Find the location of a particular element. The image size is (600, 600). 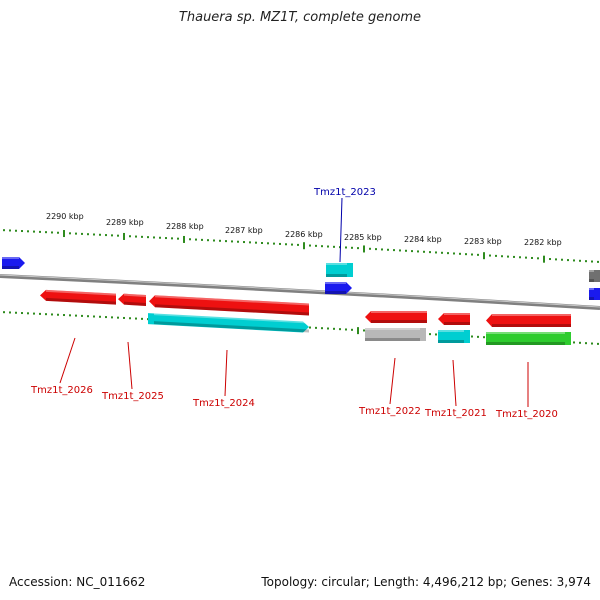

cds-Tmz1t_2025 is located at coordinates (132, 300).